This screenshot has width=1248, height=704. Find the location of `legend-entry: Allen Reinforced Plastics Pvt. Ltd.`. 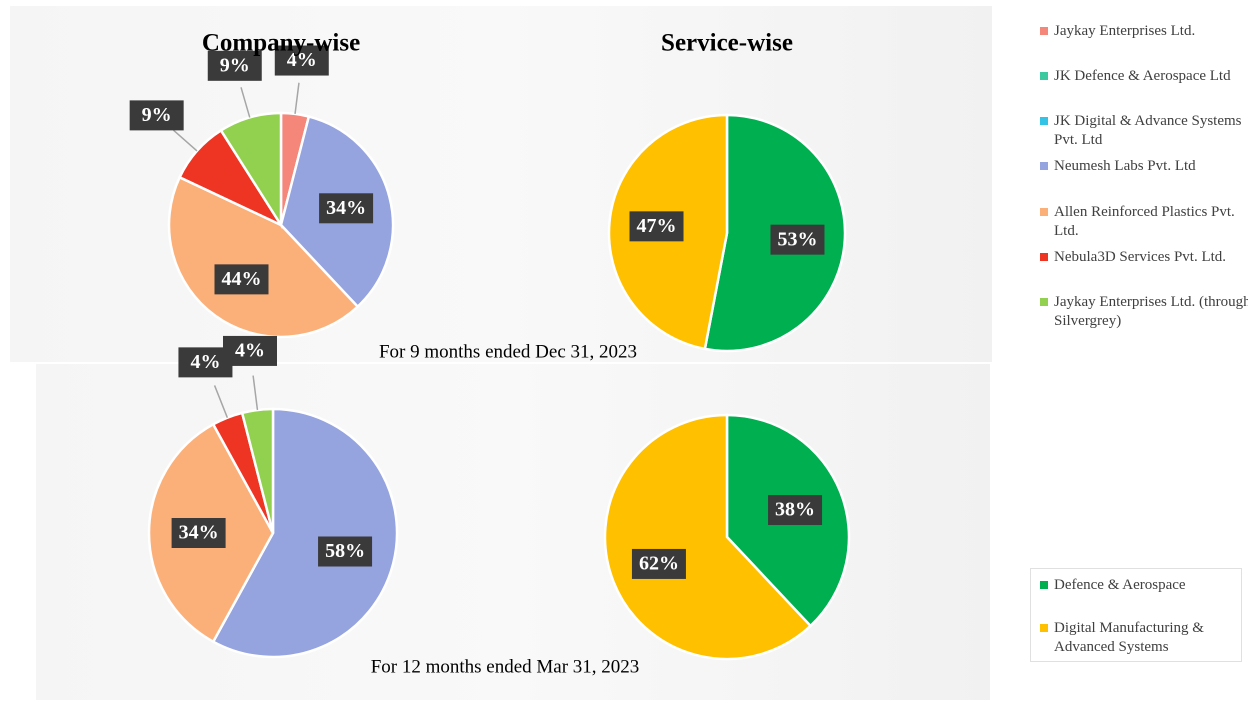

legend-entry: Allen Reinforced Plastics Pvt. Ltd. is located at coordinates (1144, 222).